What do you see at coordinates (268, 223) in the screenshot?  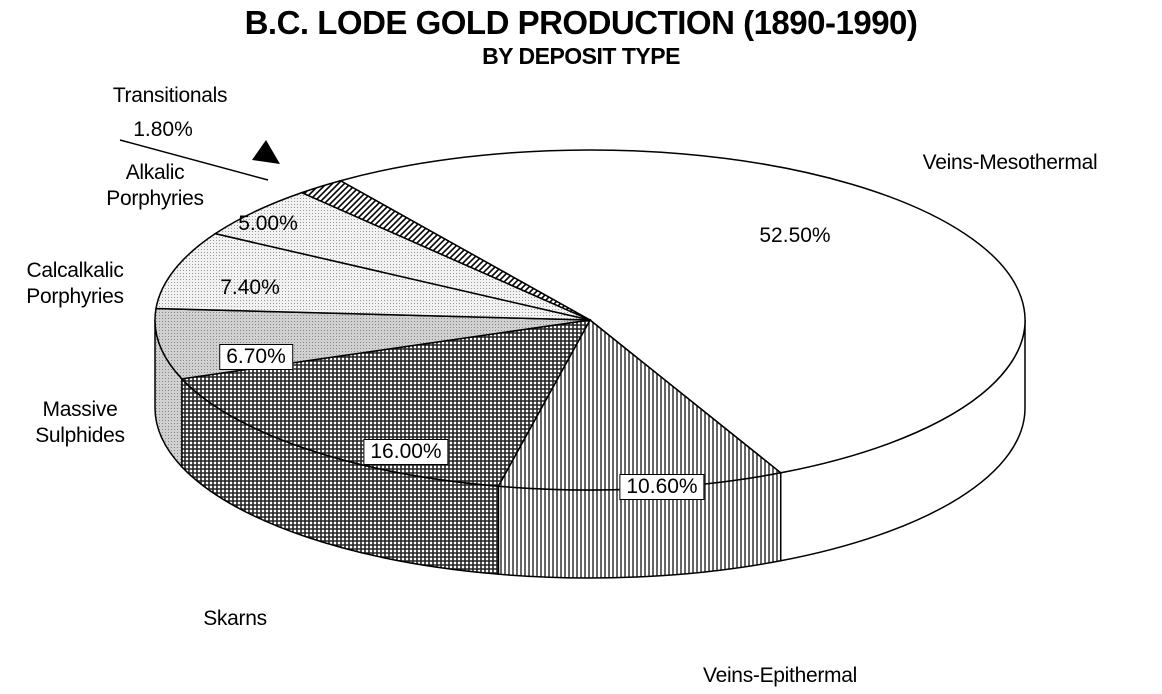 I see `value-label: 5.00%` at bounding box center [268, 223].